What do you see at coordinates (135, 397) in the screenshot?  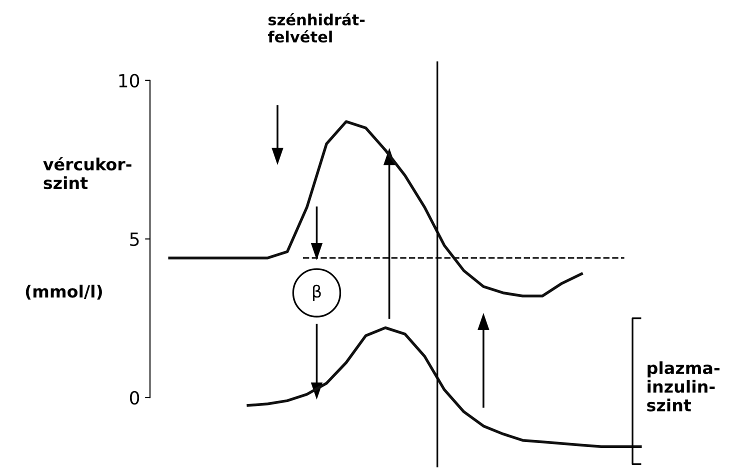 I see `y-tick-label: 0` at bounding box center [135, 397].